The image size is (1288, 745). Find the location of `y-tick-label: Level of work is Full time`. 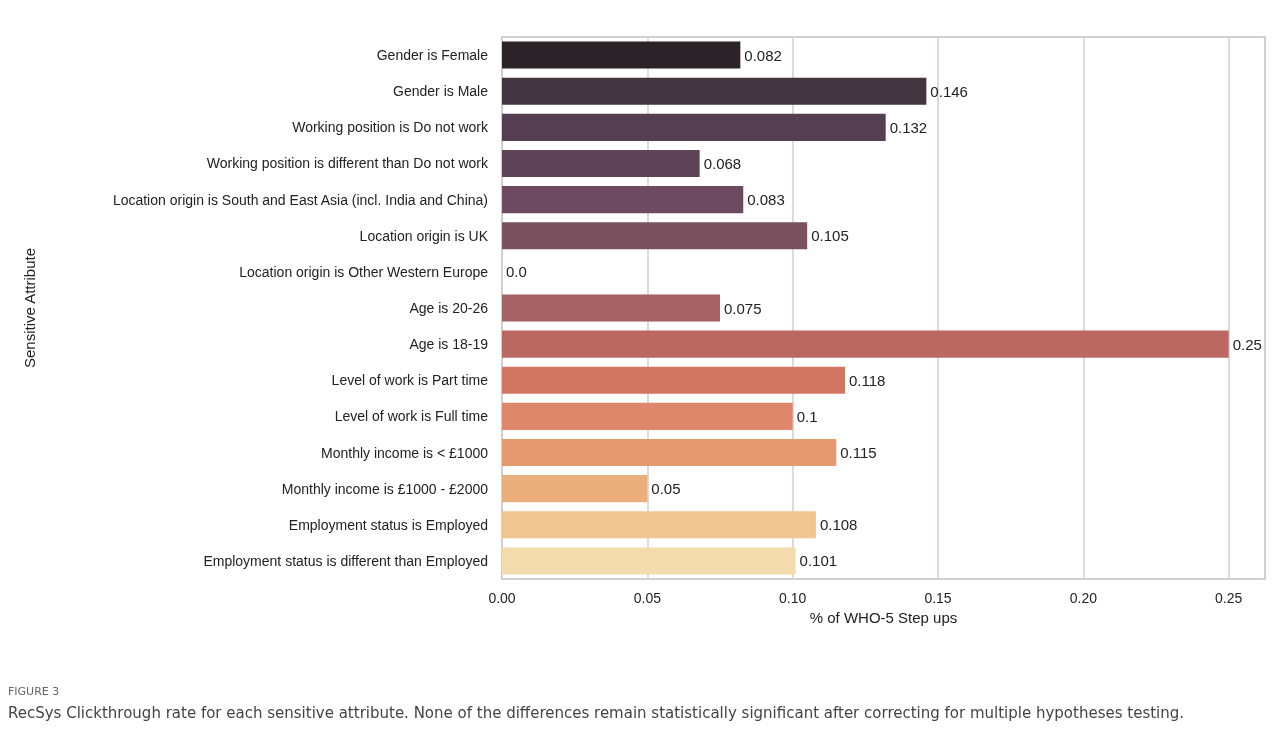

y-tick-label: Level of work is Full time is located at coordinates (411, 416).